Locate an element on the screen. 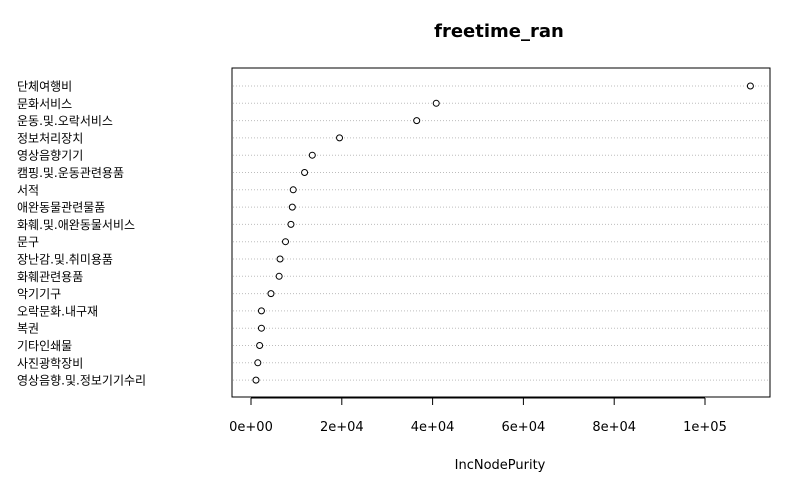 This screenshot has width=795, height=479. x-tick-label: 8e+04 is located at coordinates (614, 427).